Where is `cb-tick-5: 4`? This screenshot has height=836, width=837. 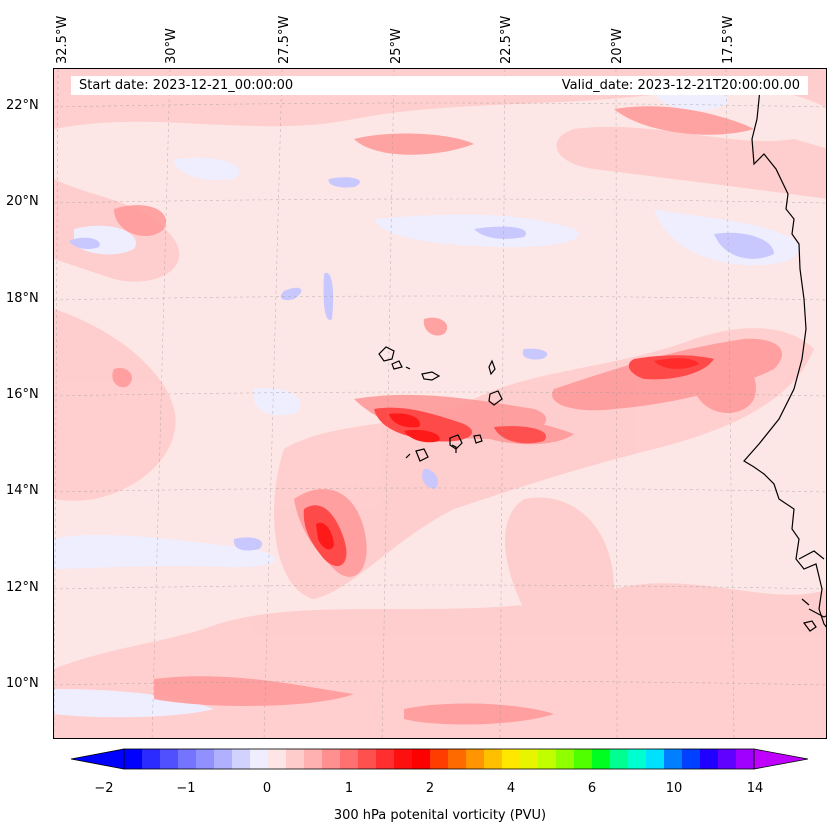
cb-tick-5: 4 is located at coordinates (511, 788).